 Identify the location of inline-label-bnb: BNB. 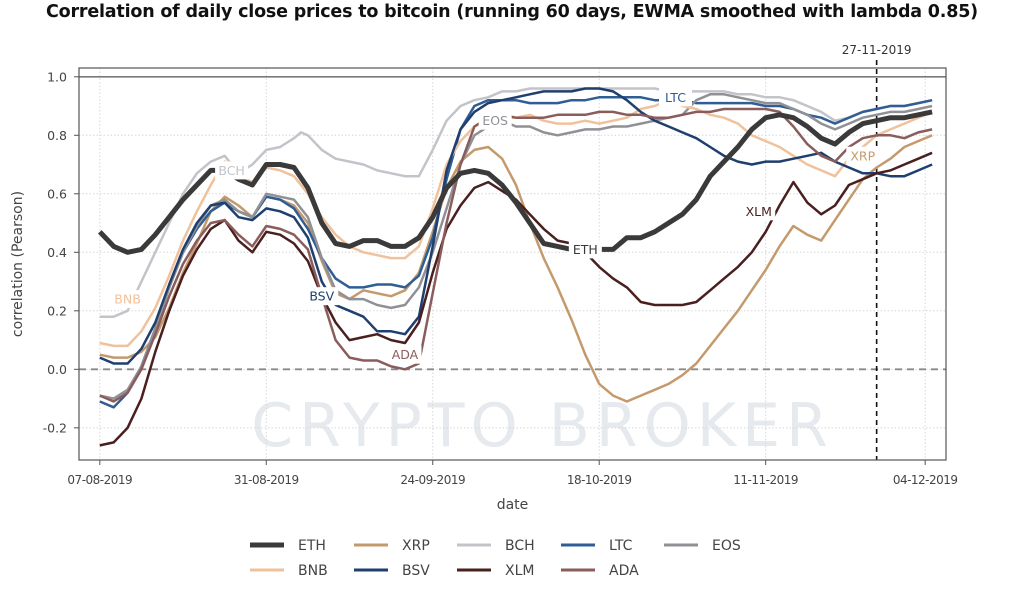
(127, 299).